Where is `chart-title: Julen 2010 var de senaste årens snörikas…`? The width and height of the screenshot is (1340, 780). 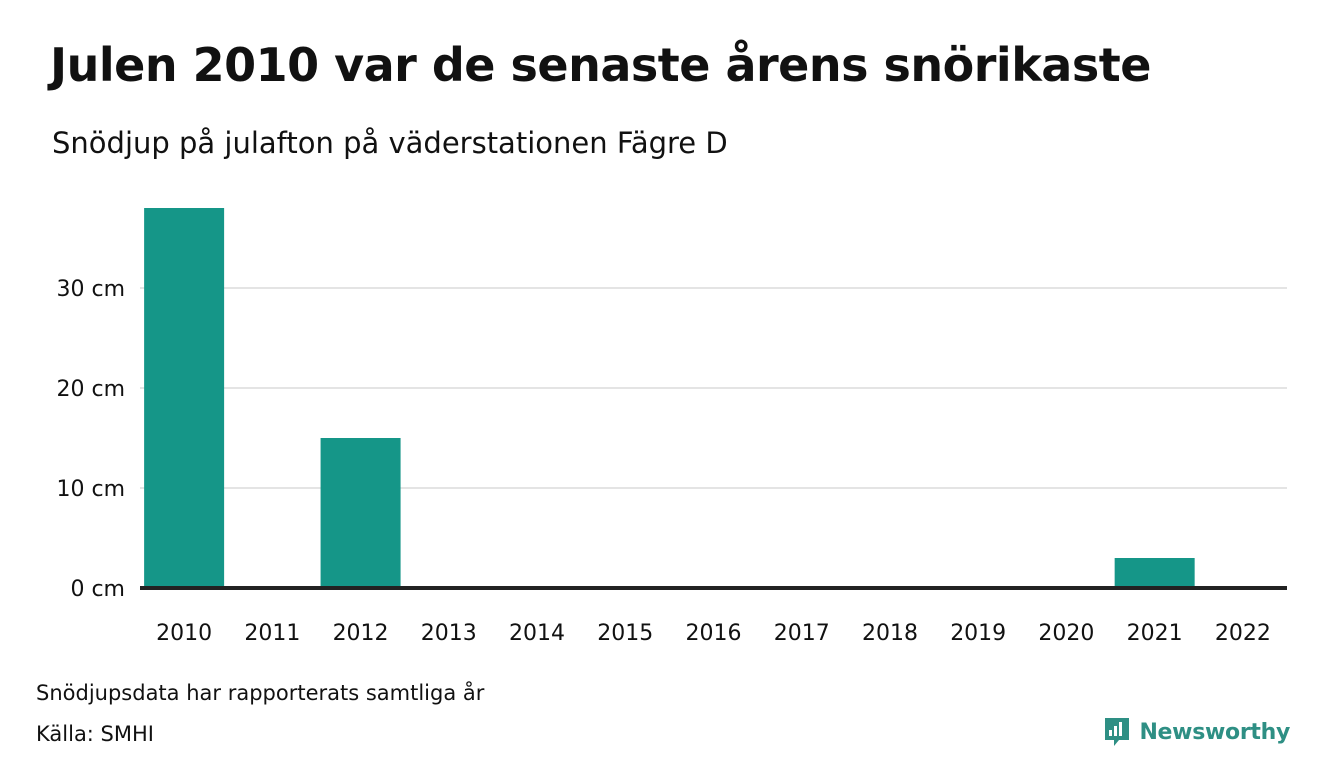
chart-title: Julen 2010 var de senaste årens snörikas… is located at coordinates (600, 65).